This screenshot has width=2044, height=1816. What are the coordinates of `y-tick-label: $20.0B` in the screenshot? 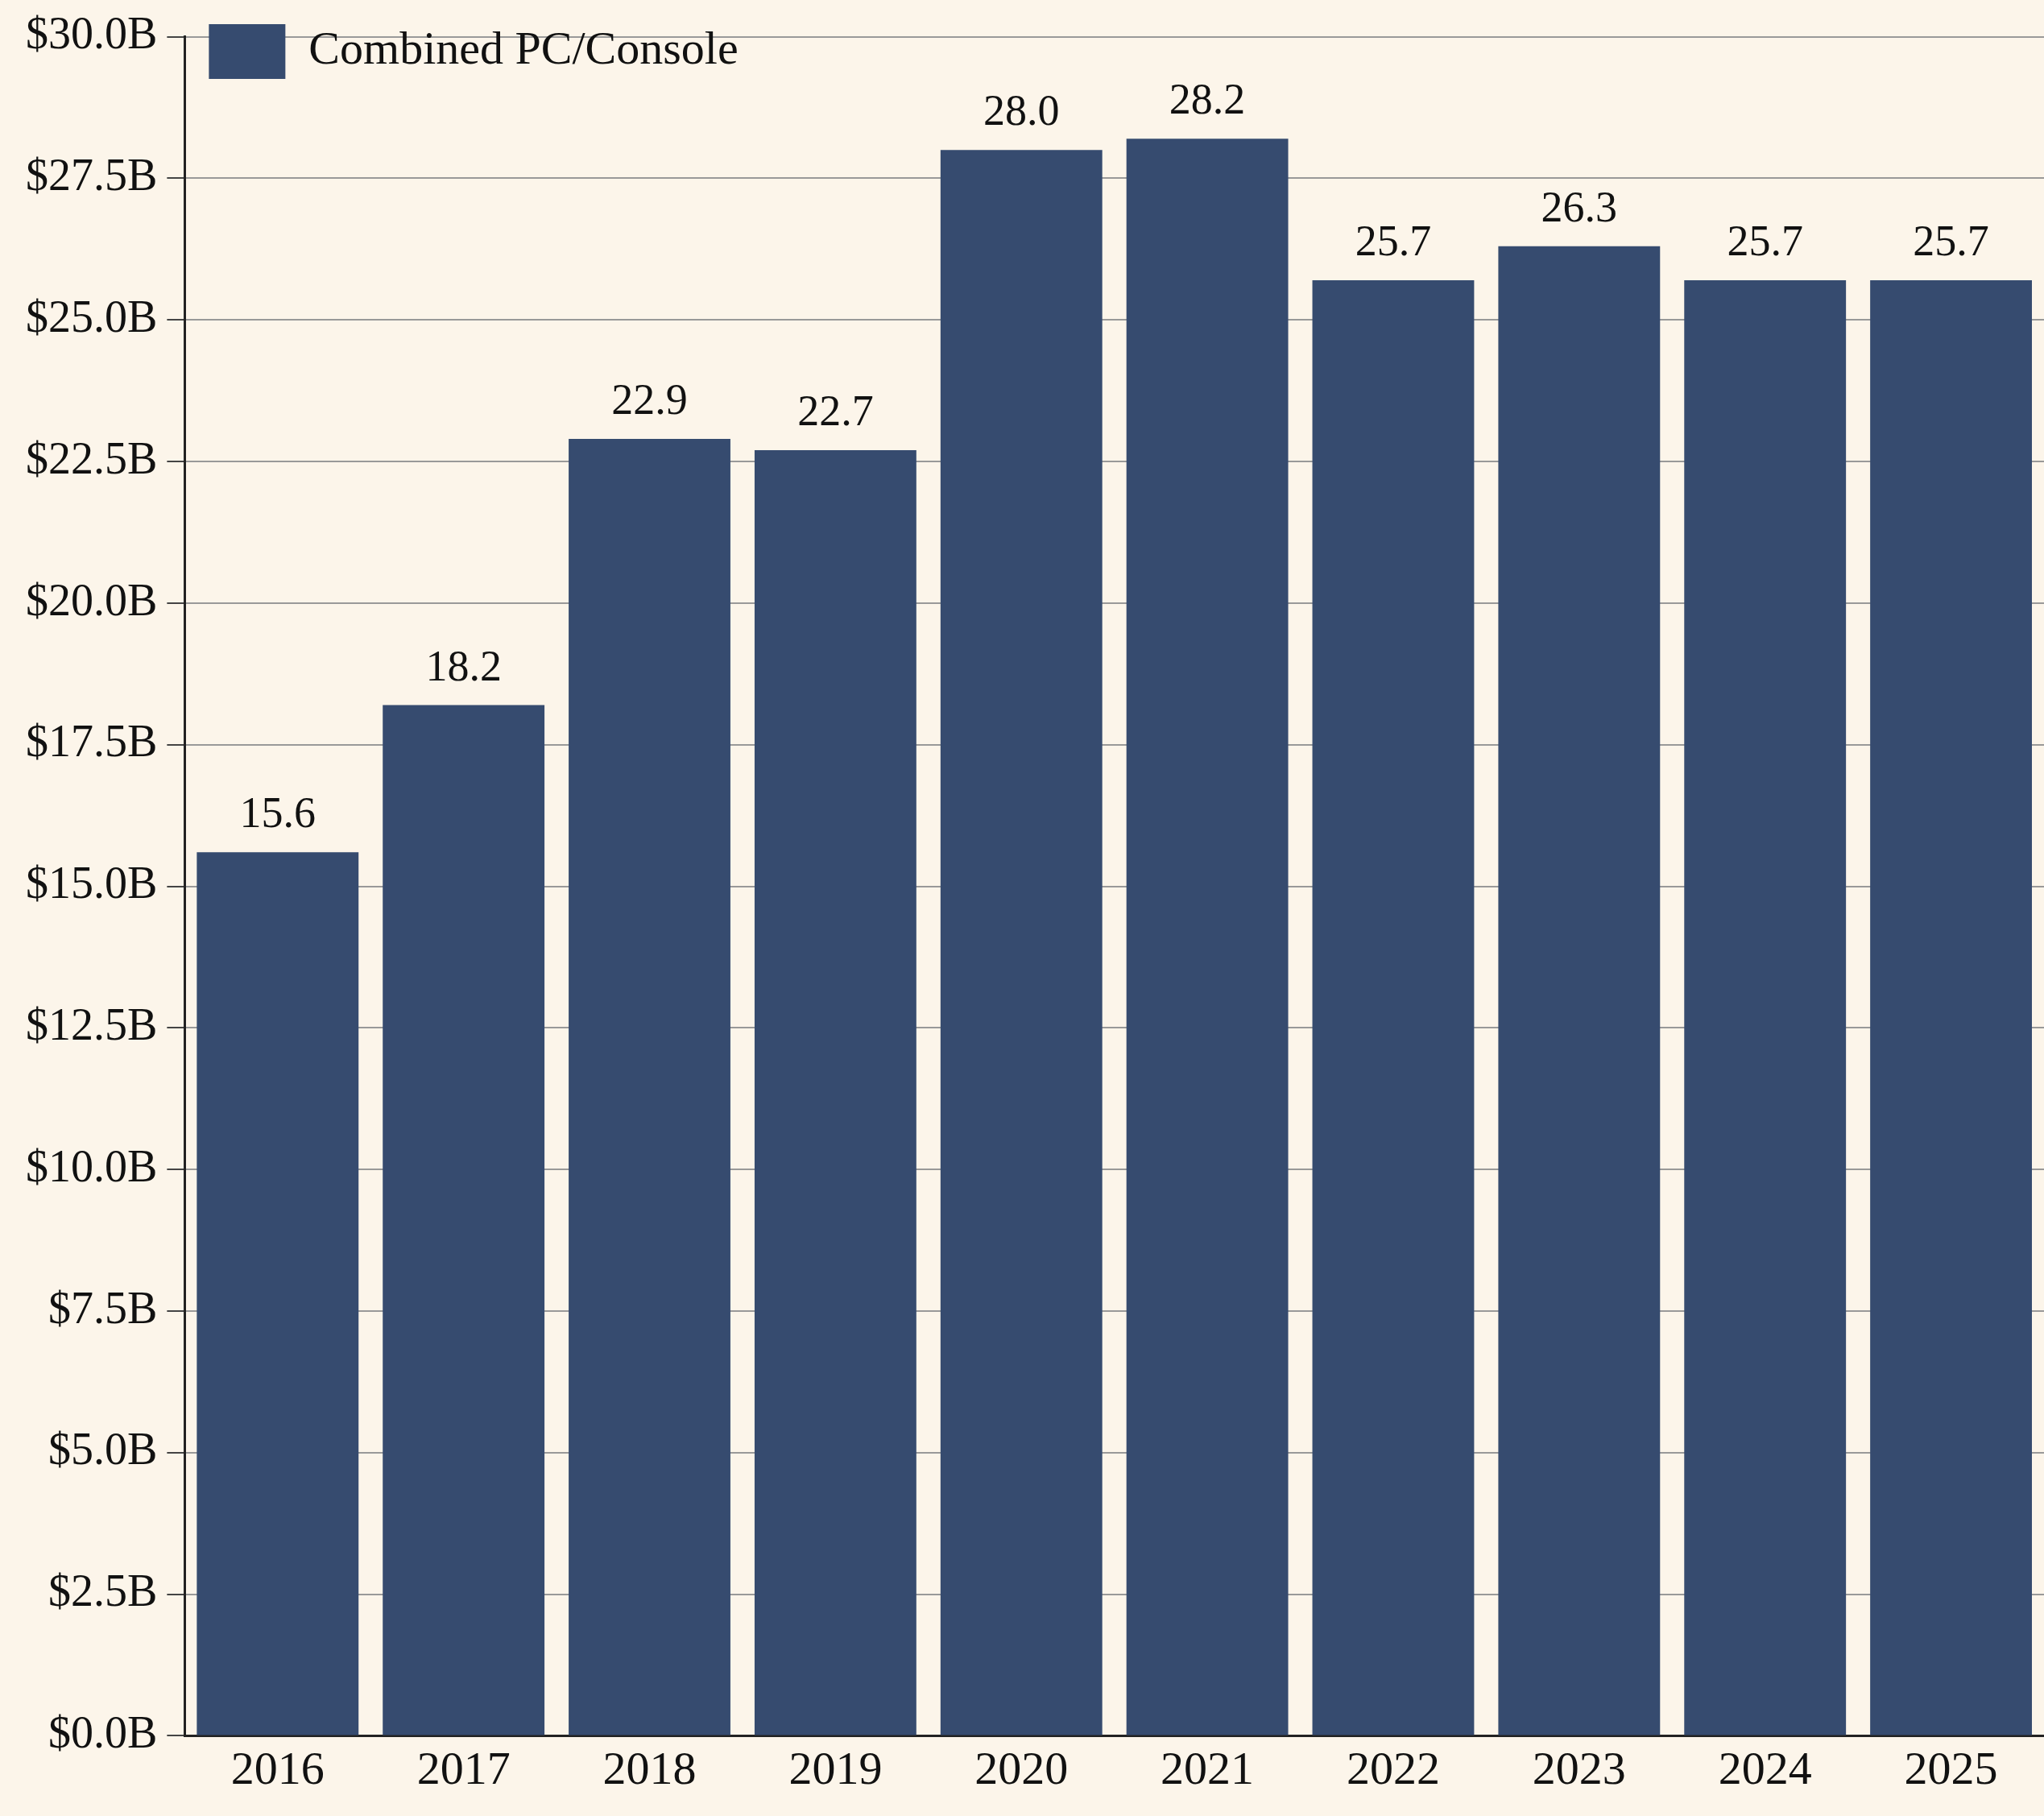 It's located at (92, 599).